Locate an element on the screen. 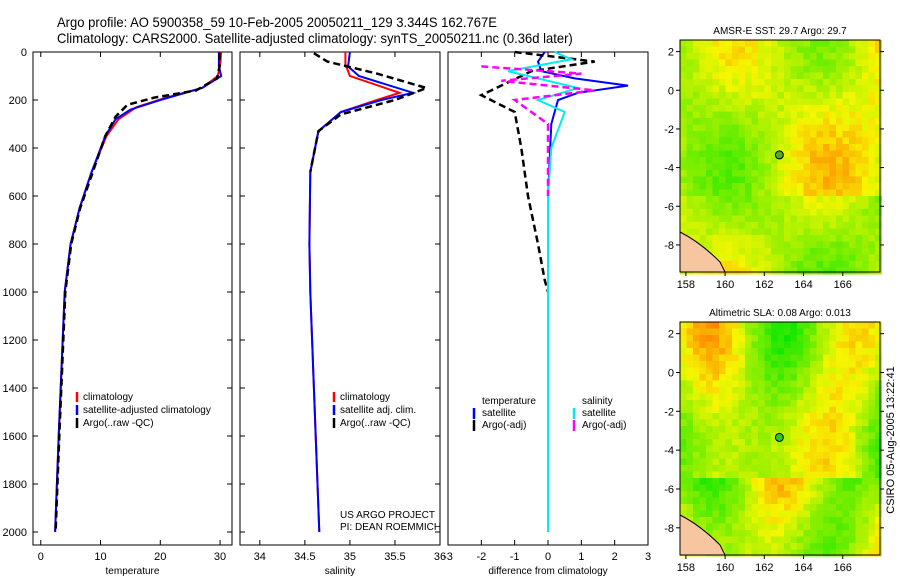 The image size is (900, 580). legend-title: temperature is located at coordinates (509, 401).